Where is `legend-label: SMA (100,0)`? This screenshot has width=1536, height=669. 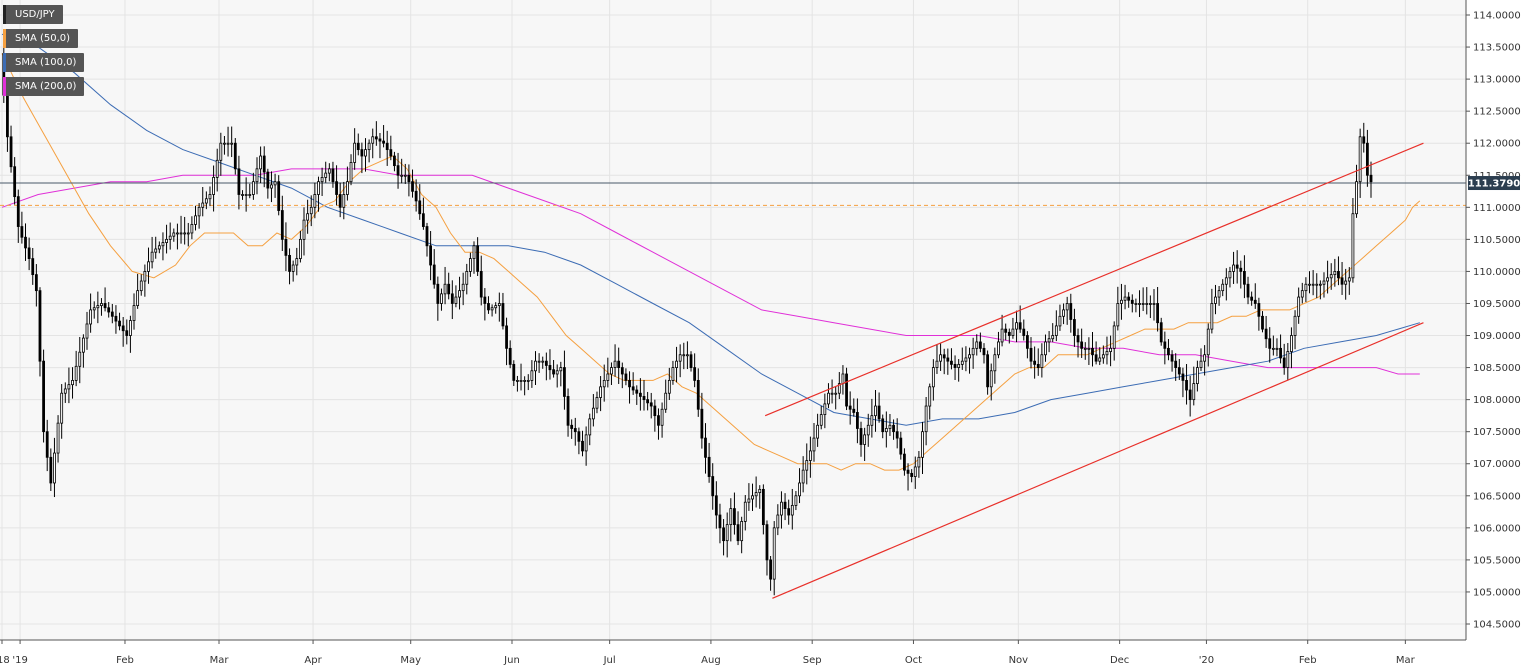
legend-label: SMA (100,0) is located at coordinates (46, 62).